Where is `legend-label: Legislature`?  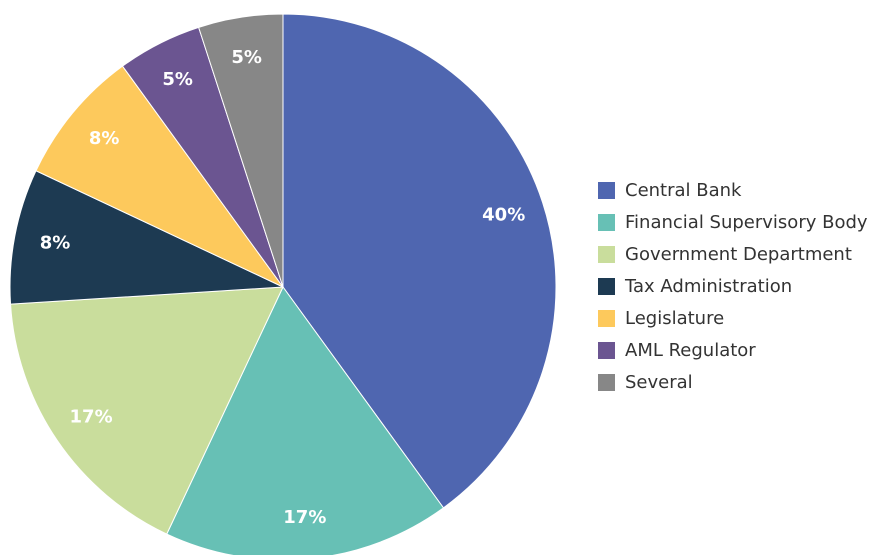 legend-label: Legislature is located at coordinates (674, 318).